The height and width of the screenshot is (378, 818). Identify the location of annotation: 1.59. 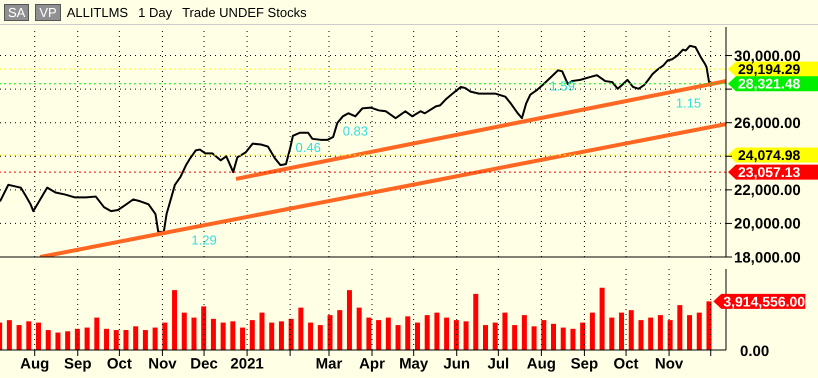
(562, 86).